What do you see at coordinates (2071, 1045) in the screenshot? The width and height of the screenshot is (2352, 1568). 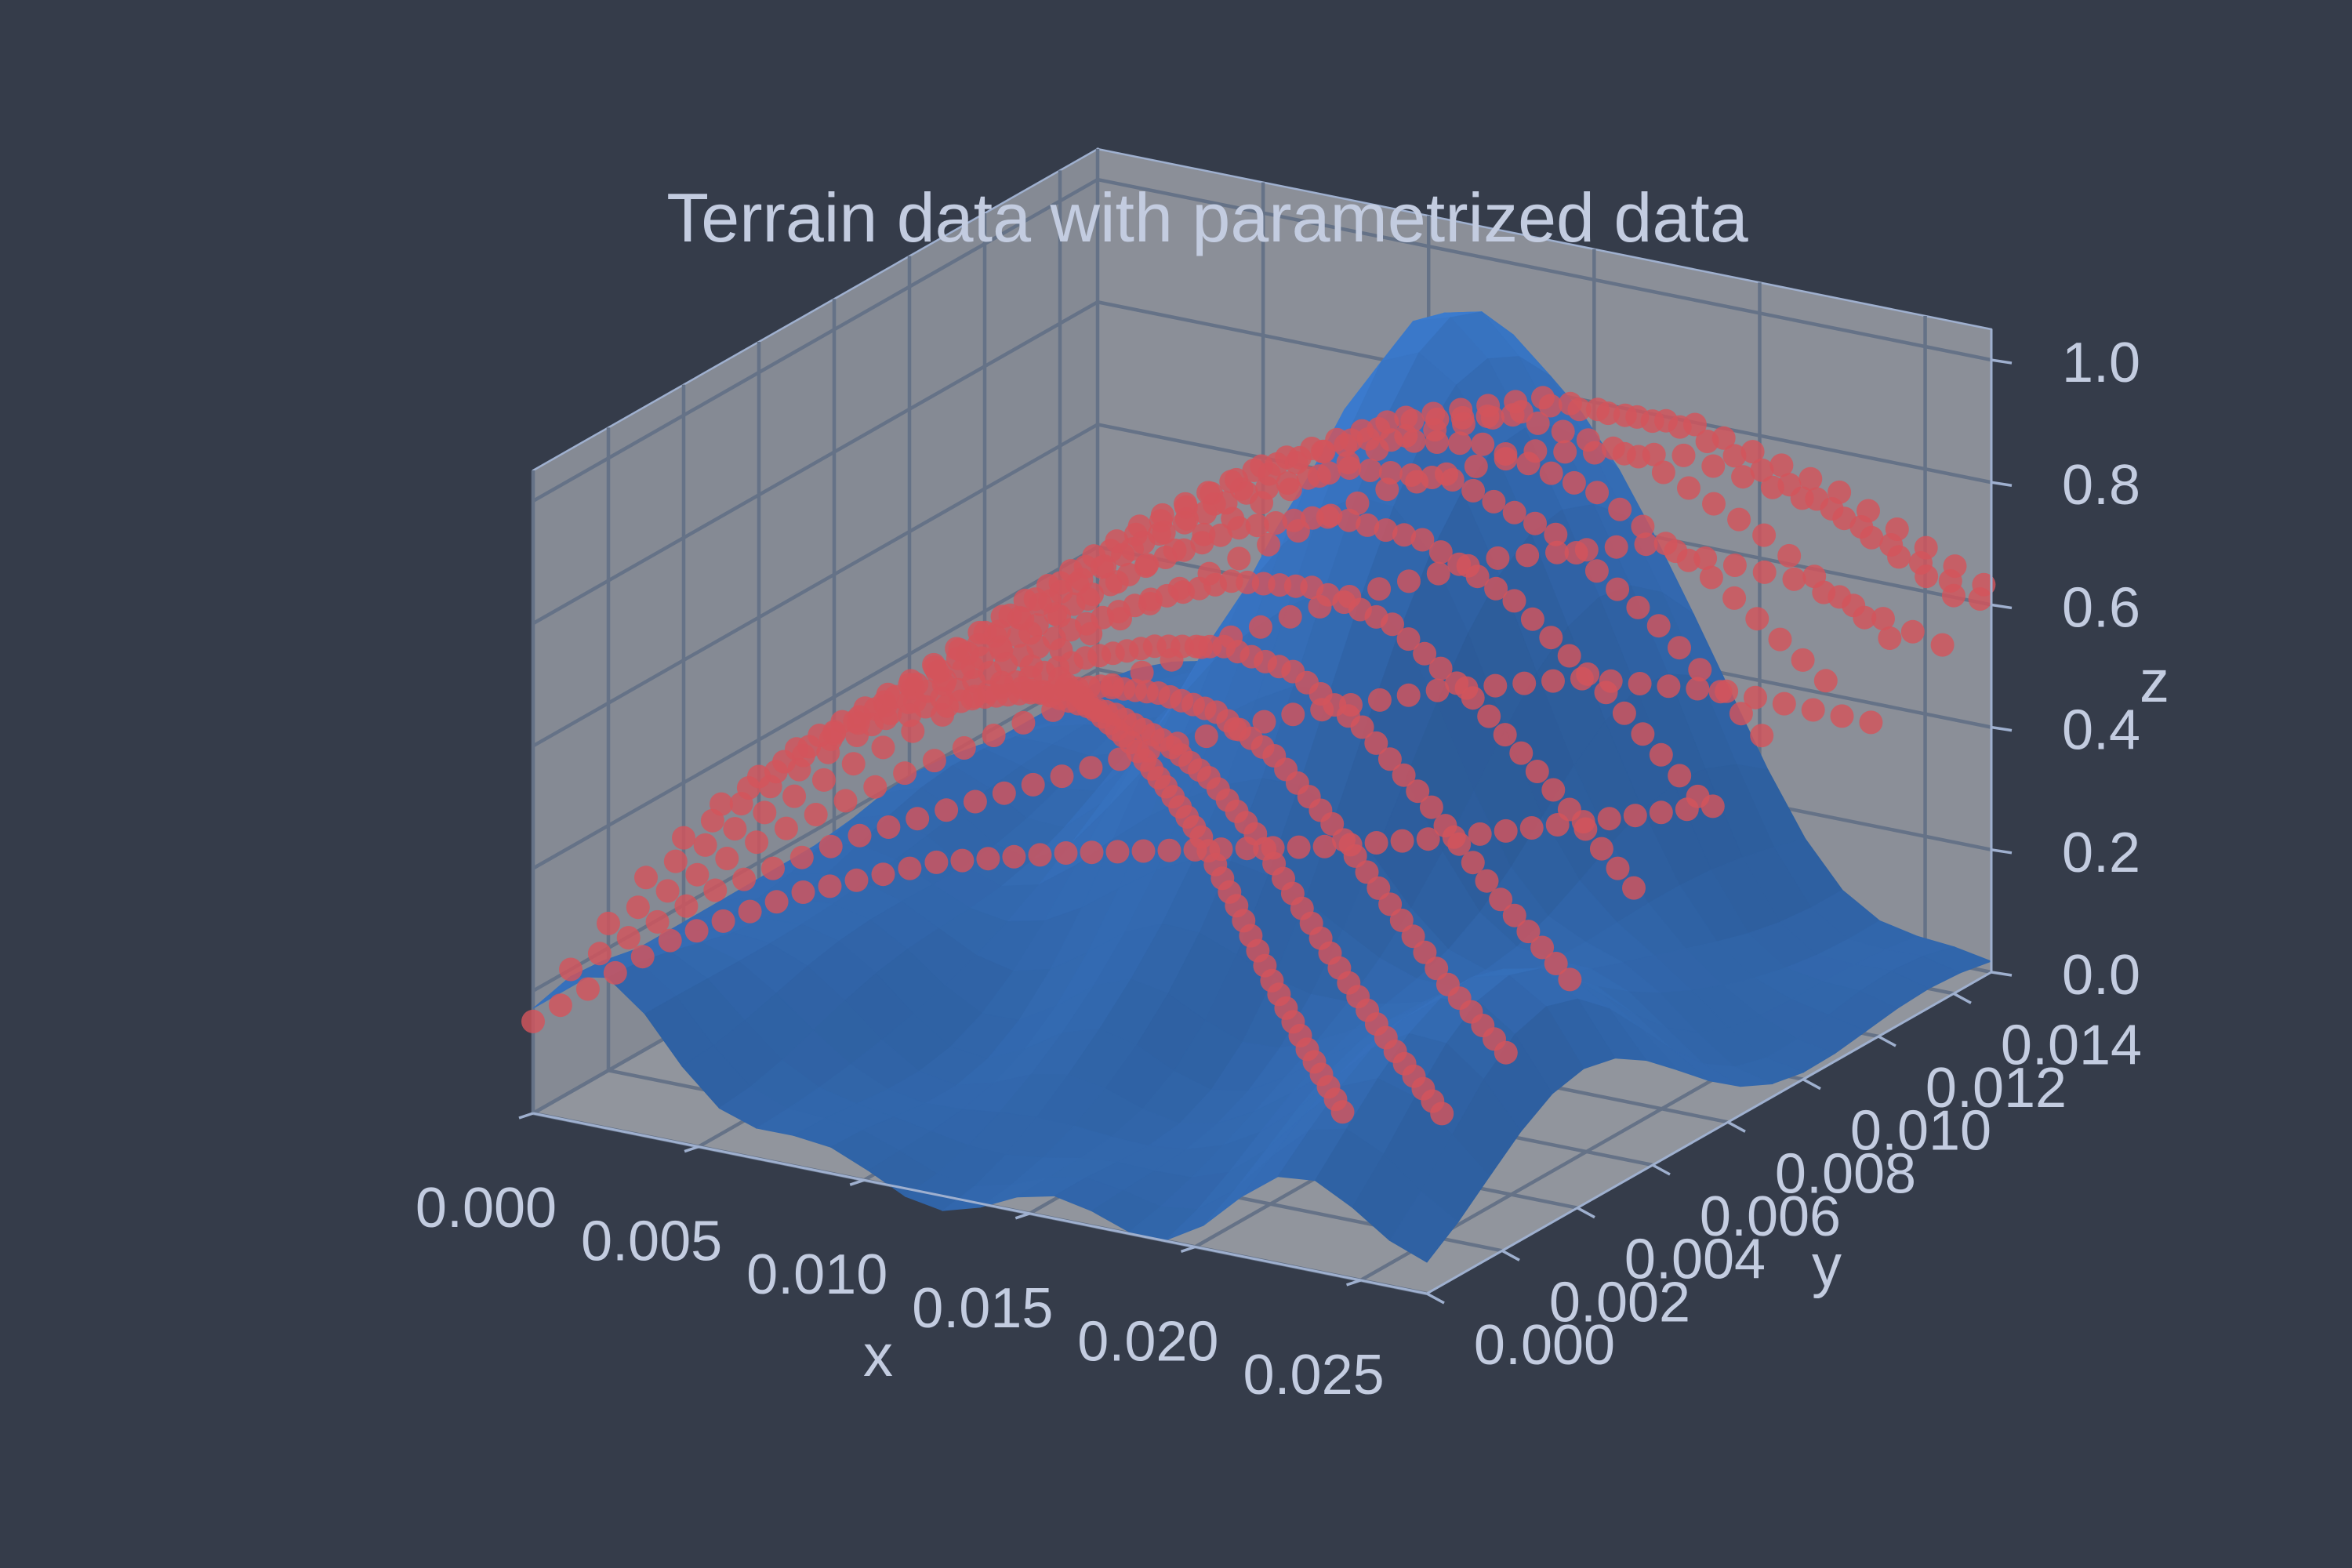 I see `y-tick-label: 0.014` at bounding box center [2071, 1045].